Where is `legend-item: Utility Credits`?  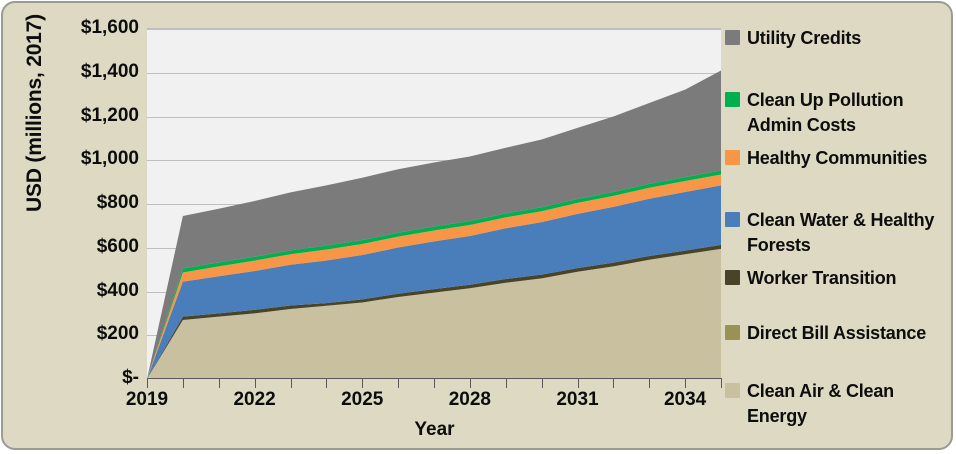
legend-item: Utility Credits is located at coordinates (793, 38).